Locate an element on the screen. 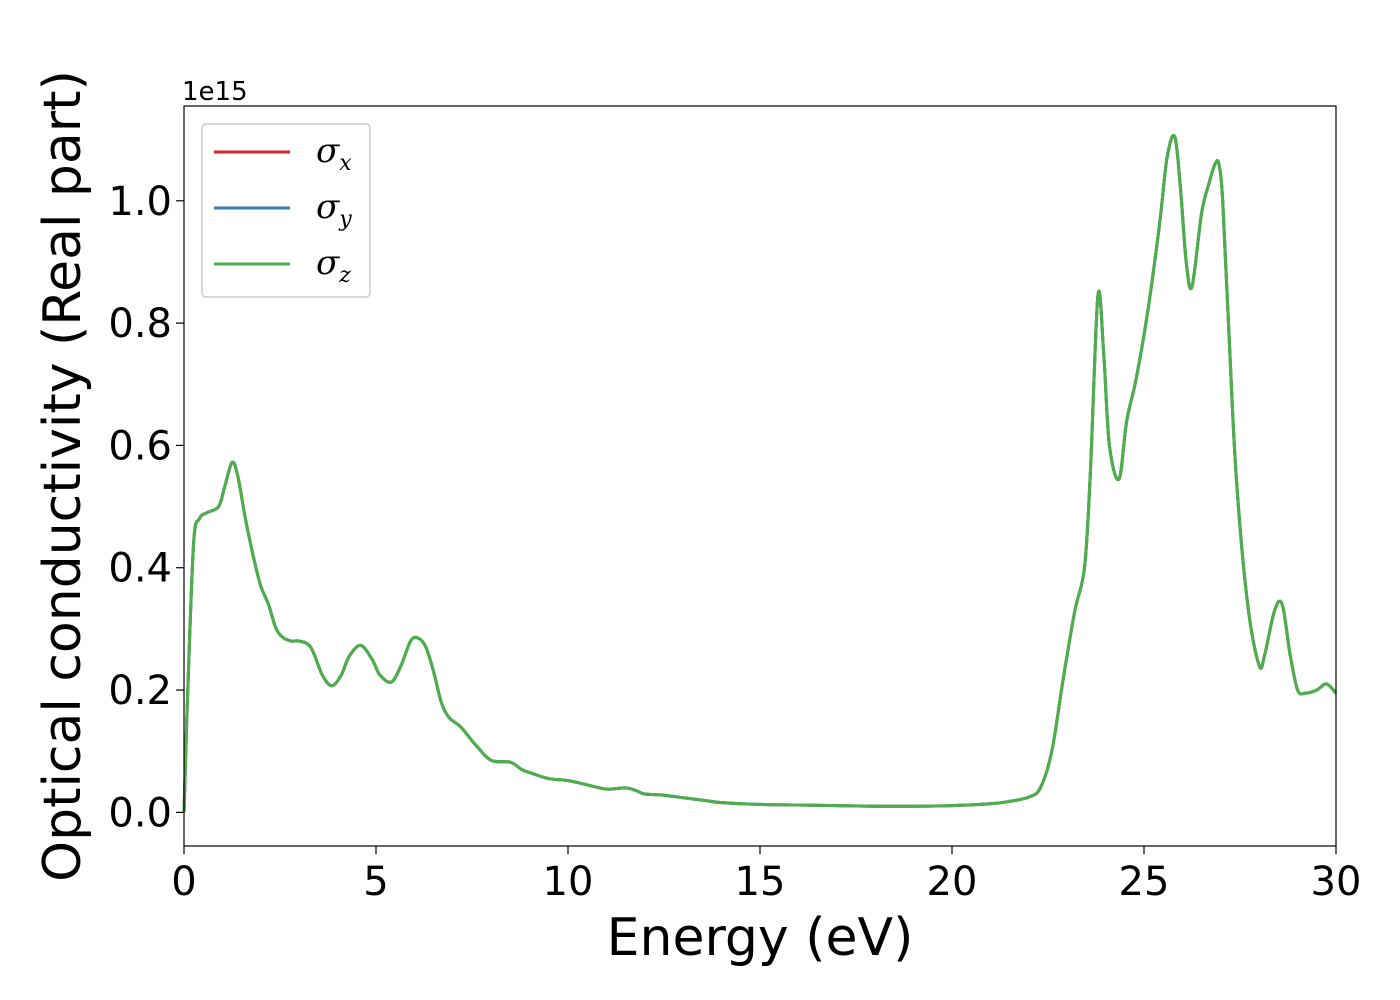  x-axis-label: Energy (eV) is located at coordinates (760, 938).